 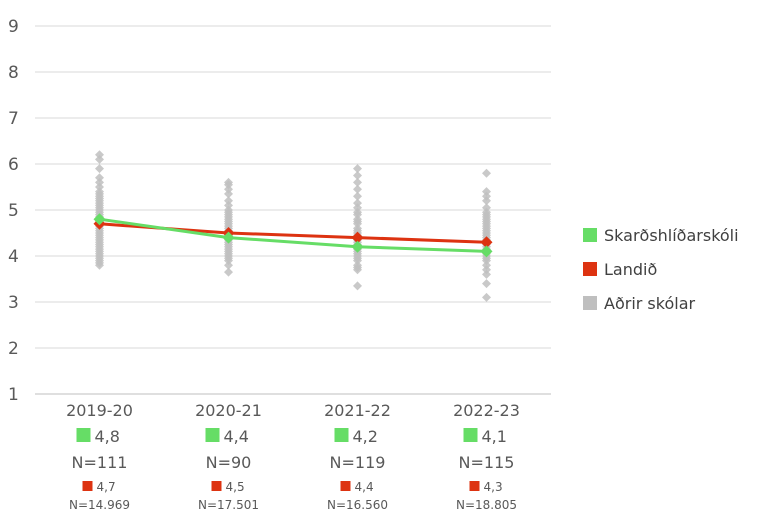 I want to click on country-value-label: 4,4, so click(x=364, y=487).